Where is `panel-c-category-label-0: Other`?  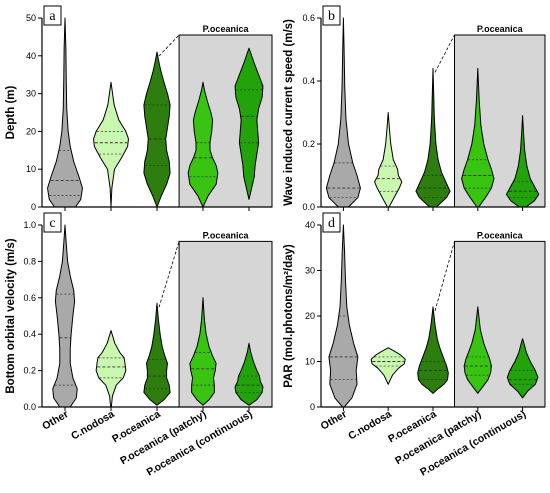 panel-c-category-label-0: Other is located at coordinates (55, 420).